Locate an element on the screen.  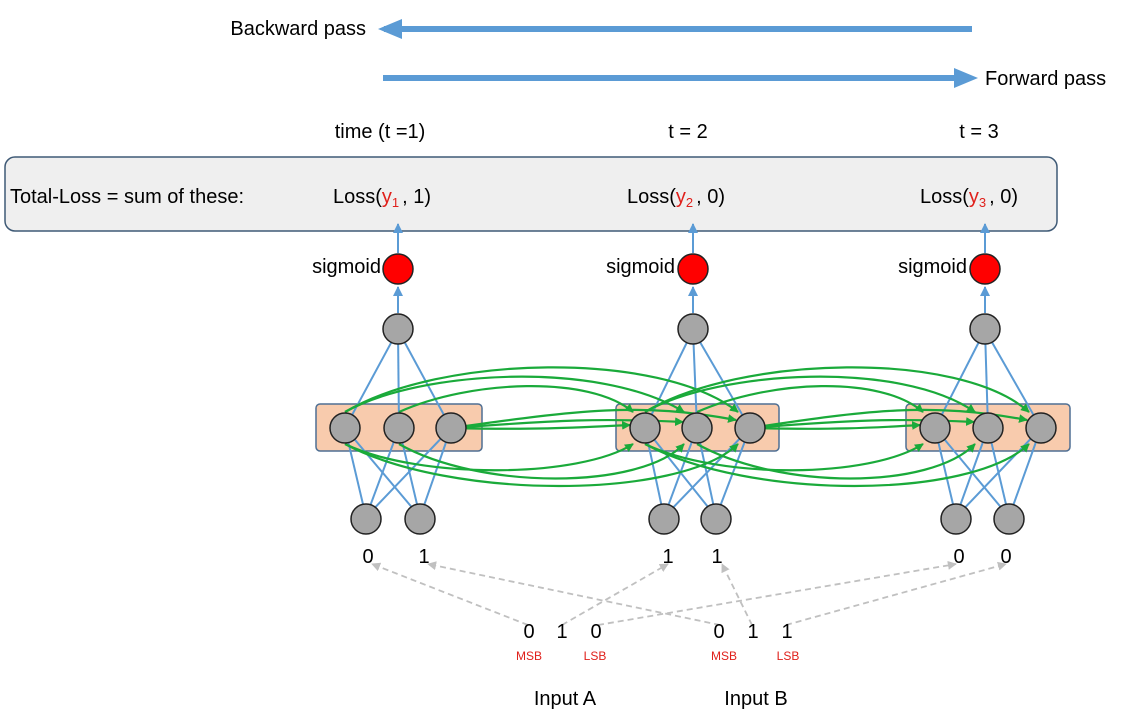
forward-pass-arrowhead is located at coordinates (966, 78).